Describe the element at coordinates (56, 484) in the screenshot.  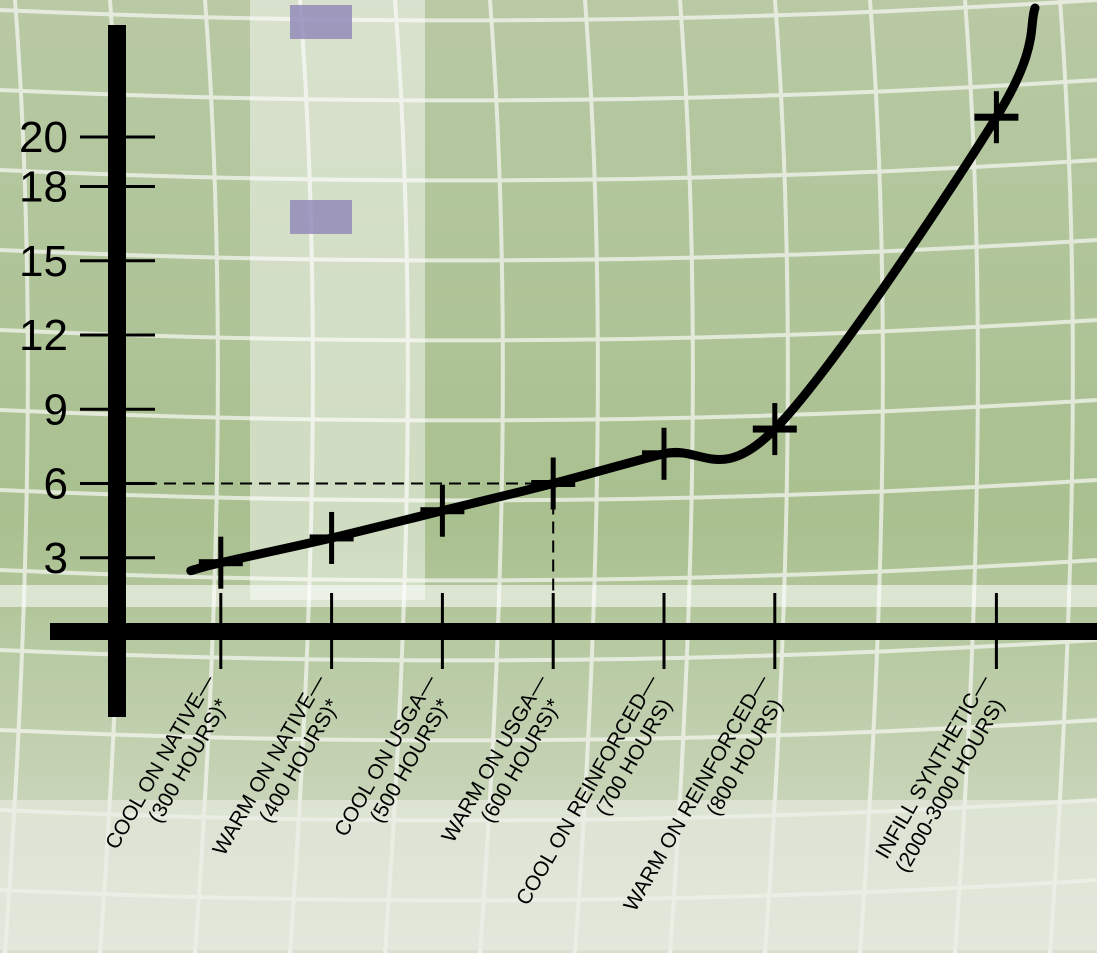
I see `y-tick-label: 6` at that location.